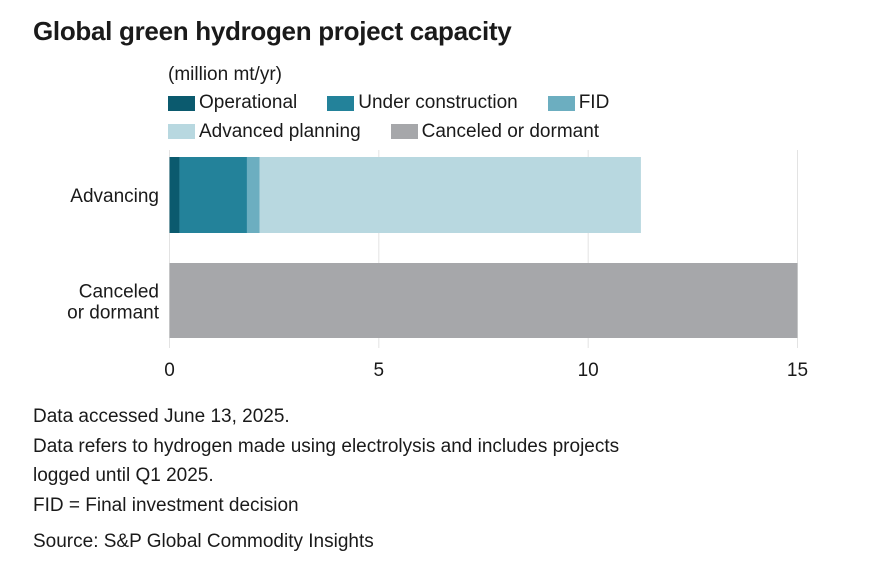 The width and height of the screenshot is (871, 572). Describe the element at coordinates (588, 370) in the screenshot. I see `x-tick-label: 10` at that location.